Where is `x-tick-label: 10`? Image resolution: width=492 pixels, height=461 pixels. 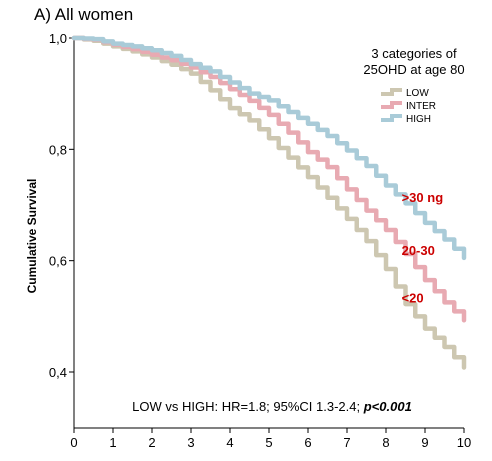
x-tick-label: 10 is located at coordinates (464, 442).